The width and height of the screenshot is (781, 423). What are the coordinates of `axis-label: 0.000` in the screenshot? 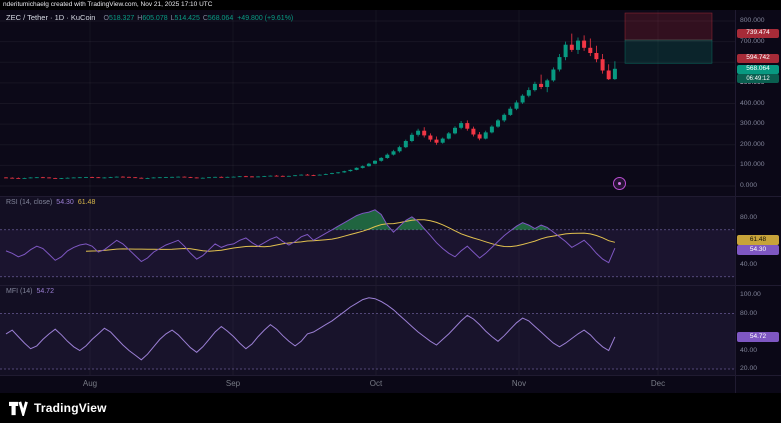 It's located at (749, 185).